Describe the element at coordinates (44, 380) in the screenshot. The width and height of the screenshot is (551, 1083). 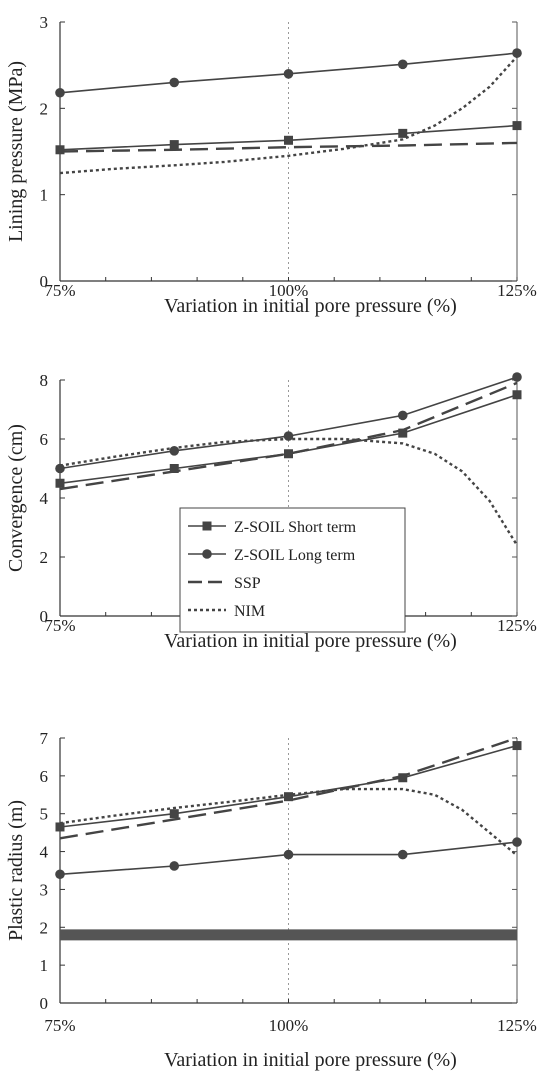
I see `chart2-ytick-label-4: 8` at that location.